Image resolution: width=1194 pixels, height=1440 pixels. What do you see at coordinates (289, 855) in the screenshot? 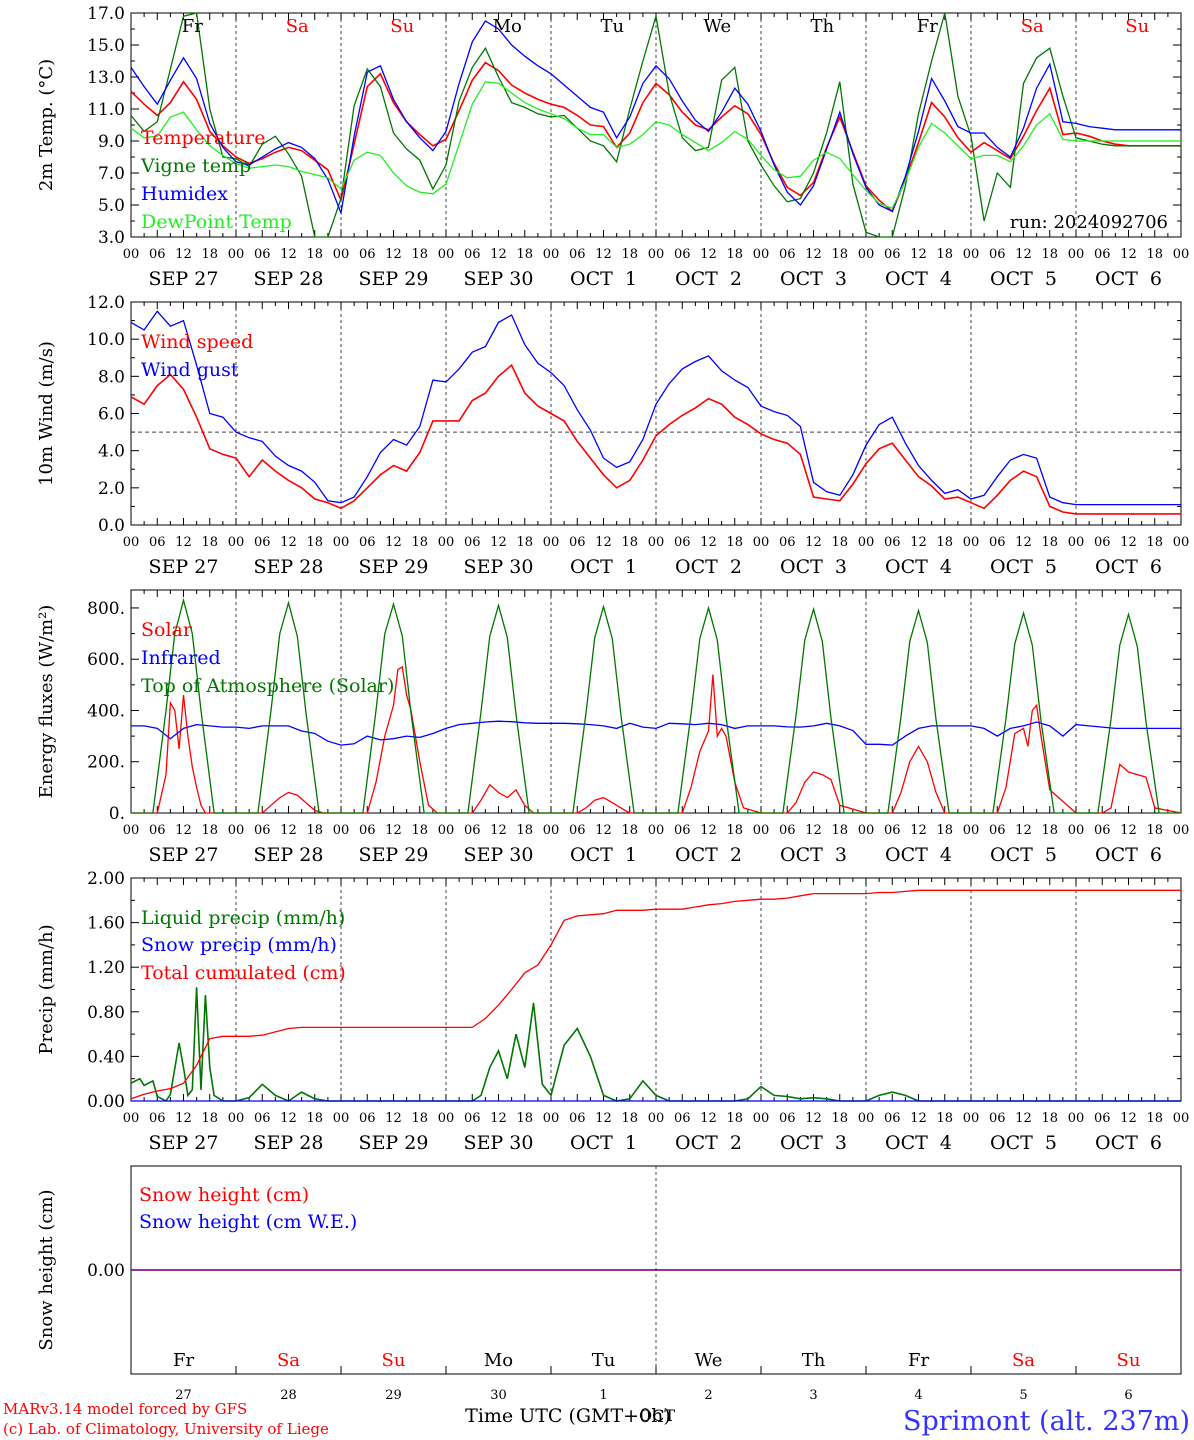
I see `date-label: SEP 28` at bounding box center [289, 855].